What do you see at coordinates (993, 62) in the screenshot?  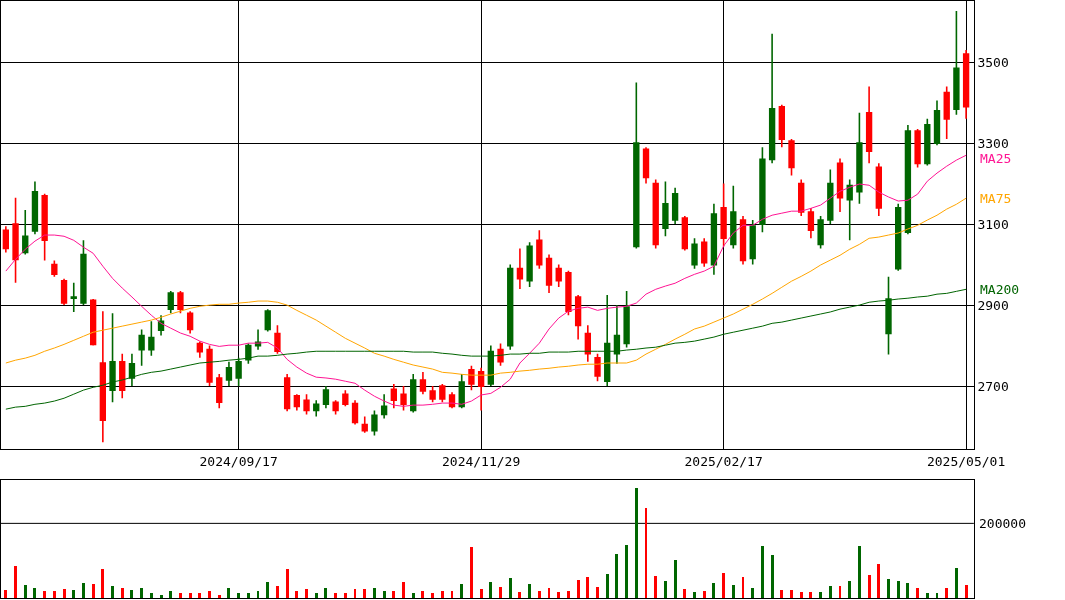 I see `y-tick-label: 3500` at bounding box center [993, 62].